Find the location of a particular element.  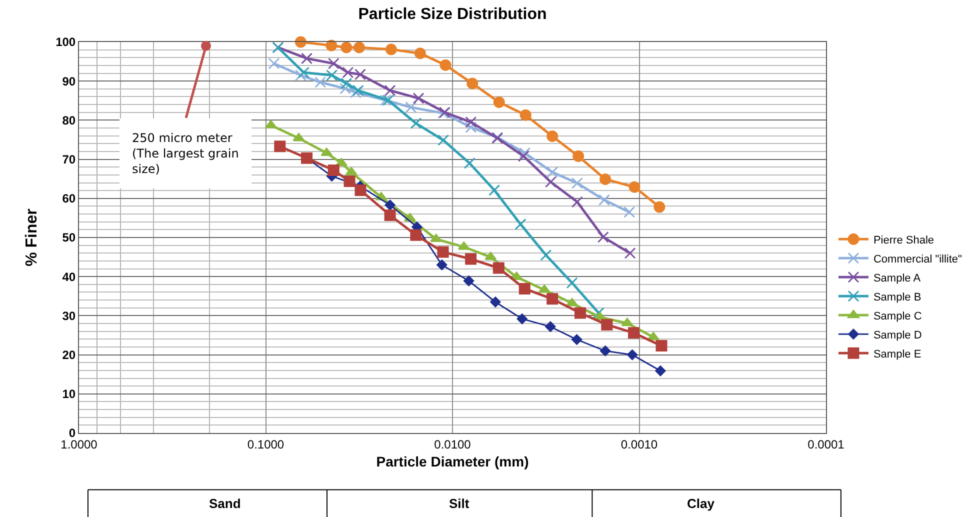

legend-label: Commercial "illite" is located at coordinates (917, 259).